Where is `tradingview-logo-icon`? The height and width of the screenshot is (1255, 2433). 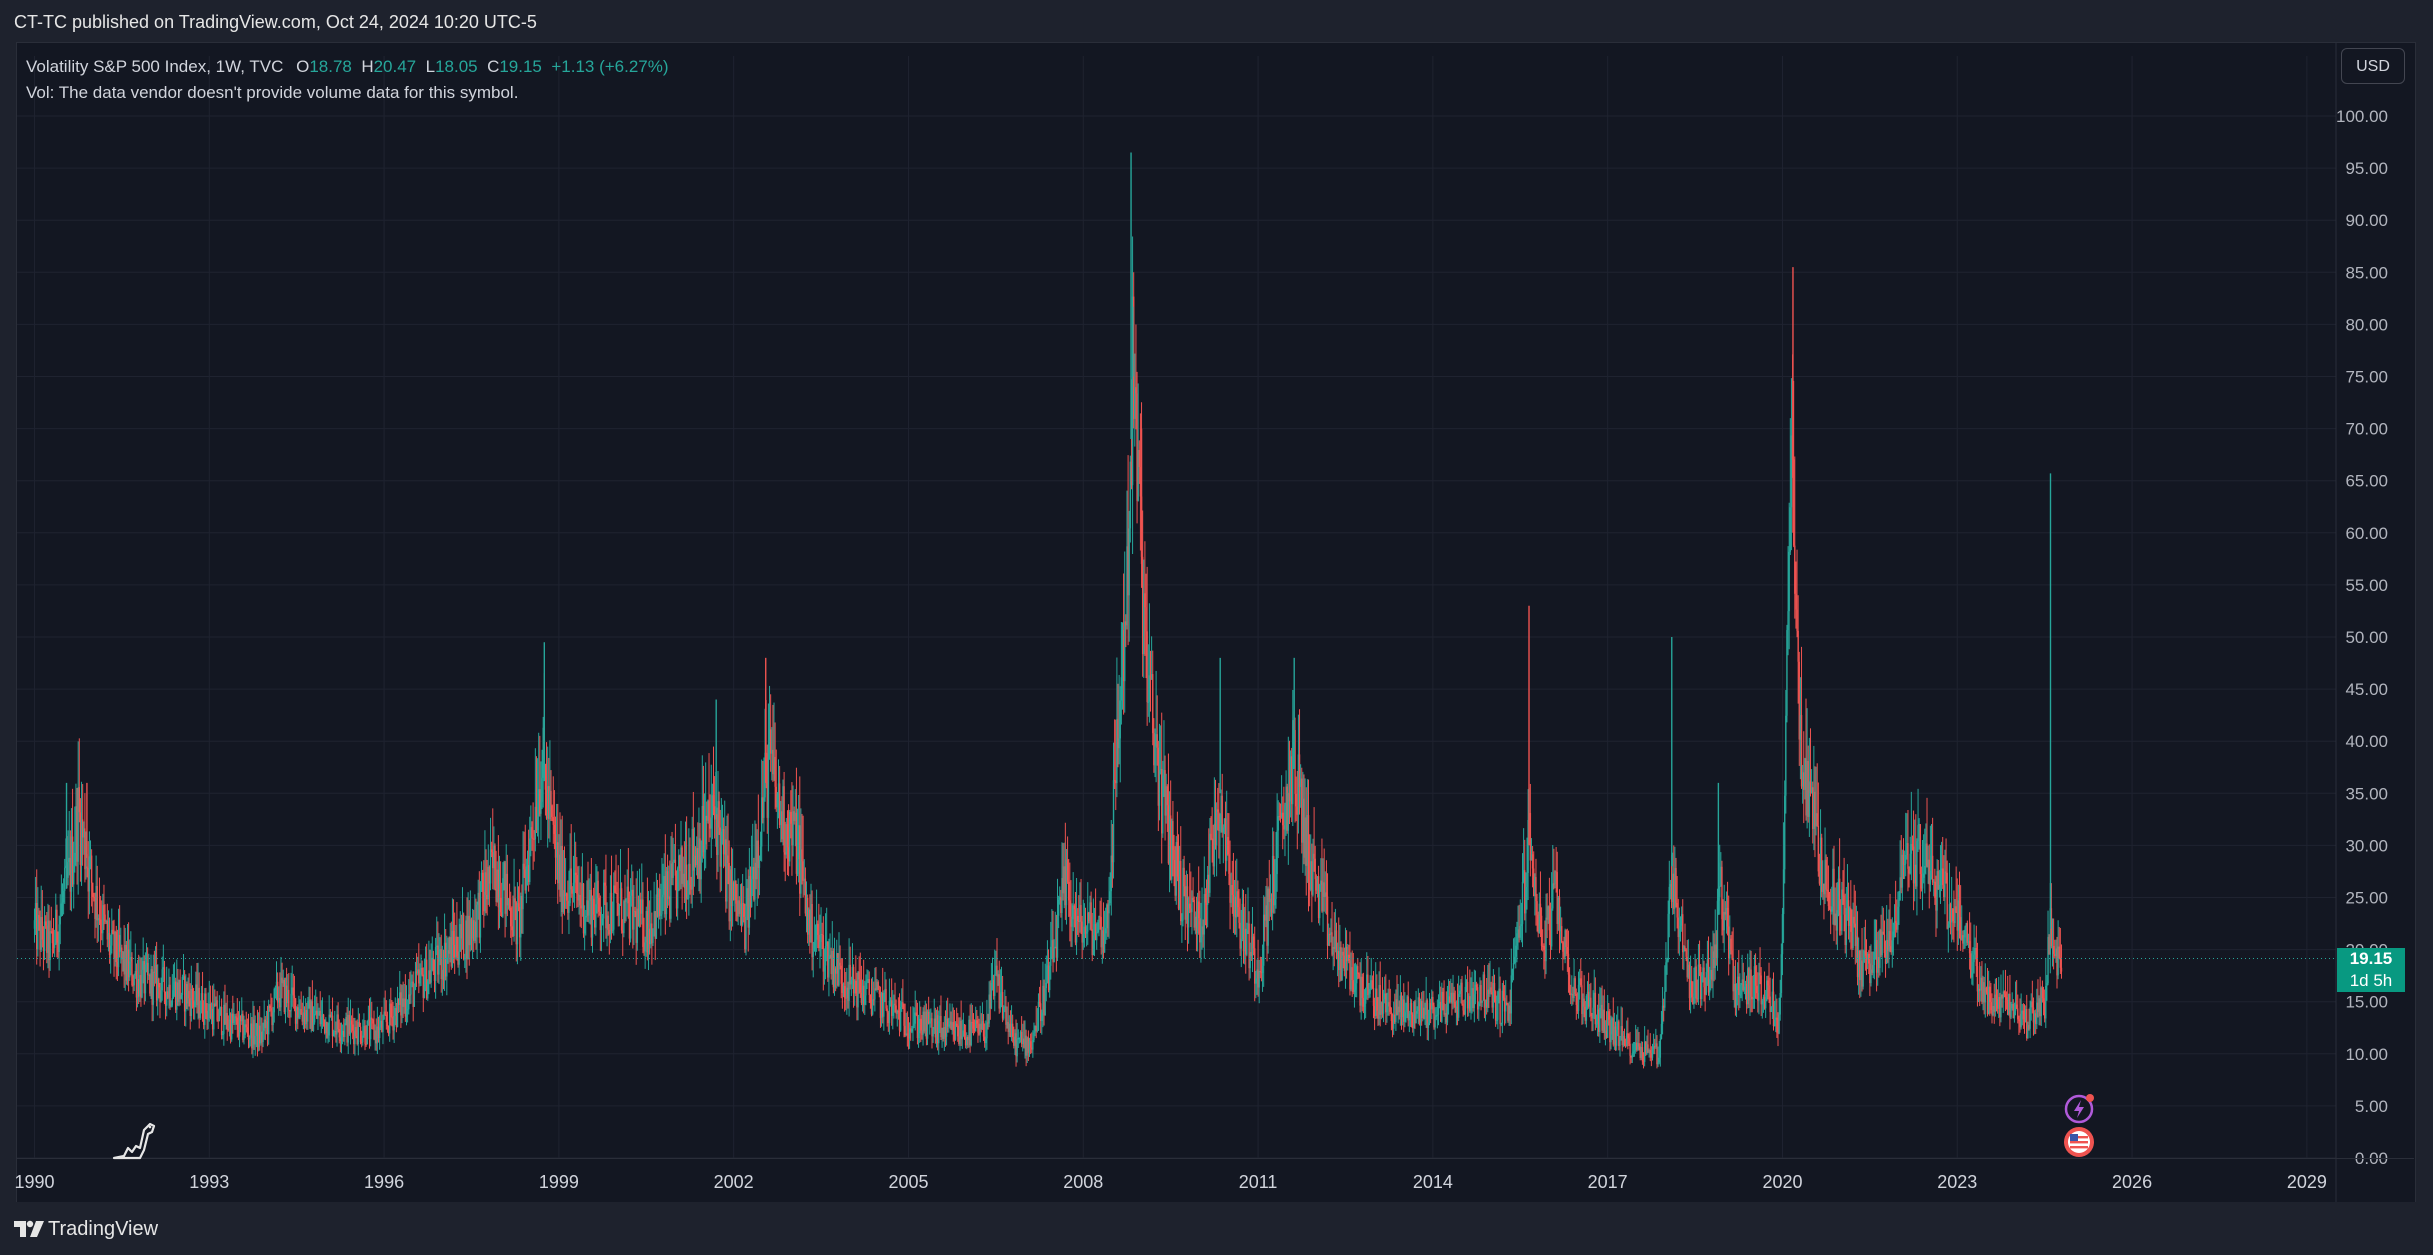
tradingview-logo-icon is located at coordinates (29, 1231).